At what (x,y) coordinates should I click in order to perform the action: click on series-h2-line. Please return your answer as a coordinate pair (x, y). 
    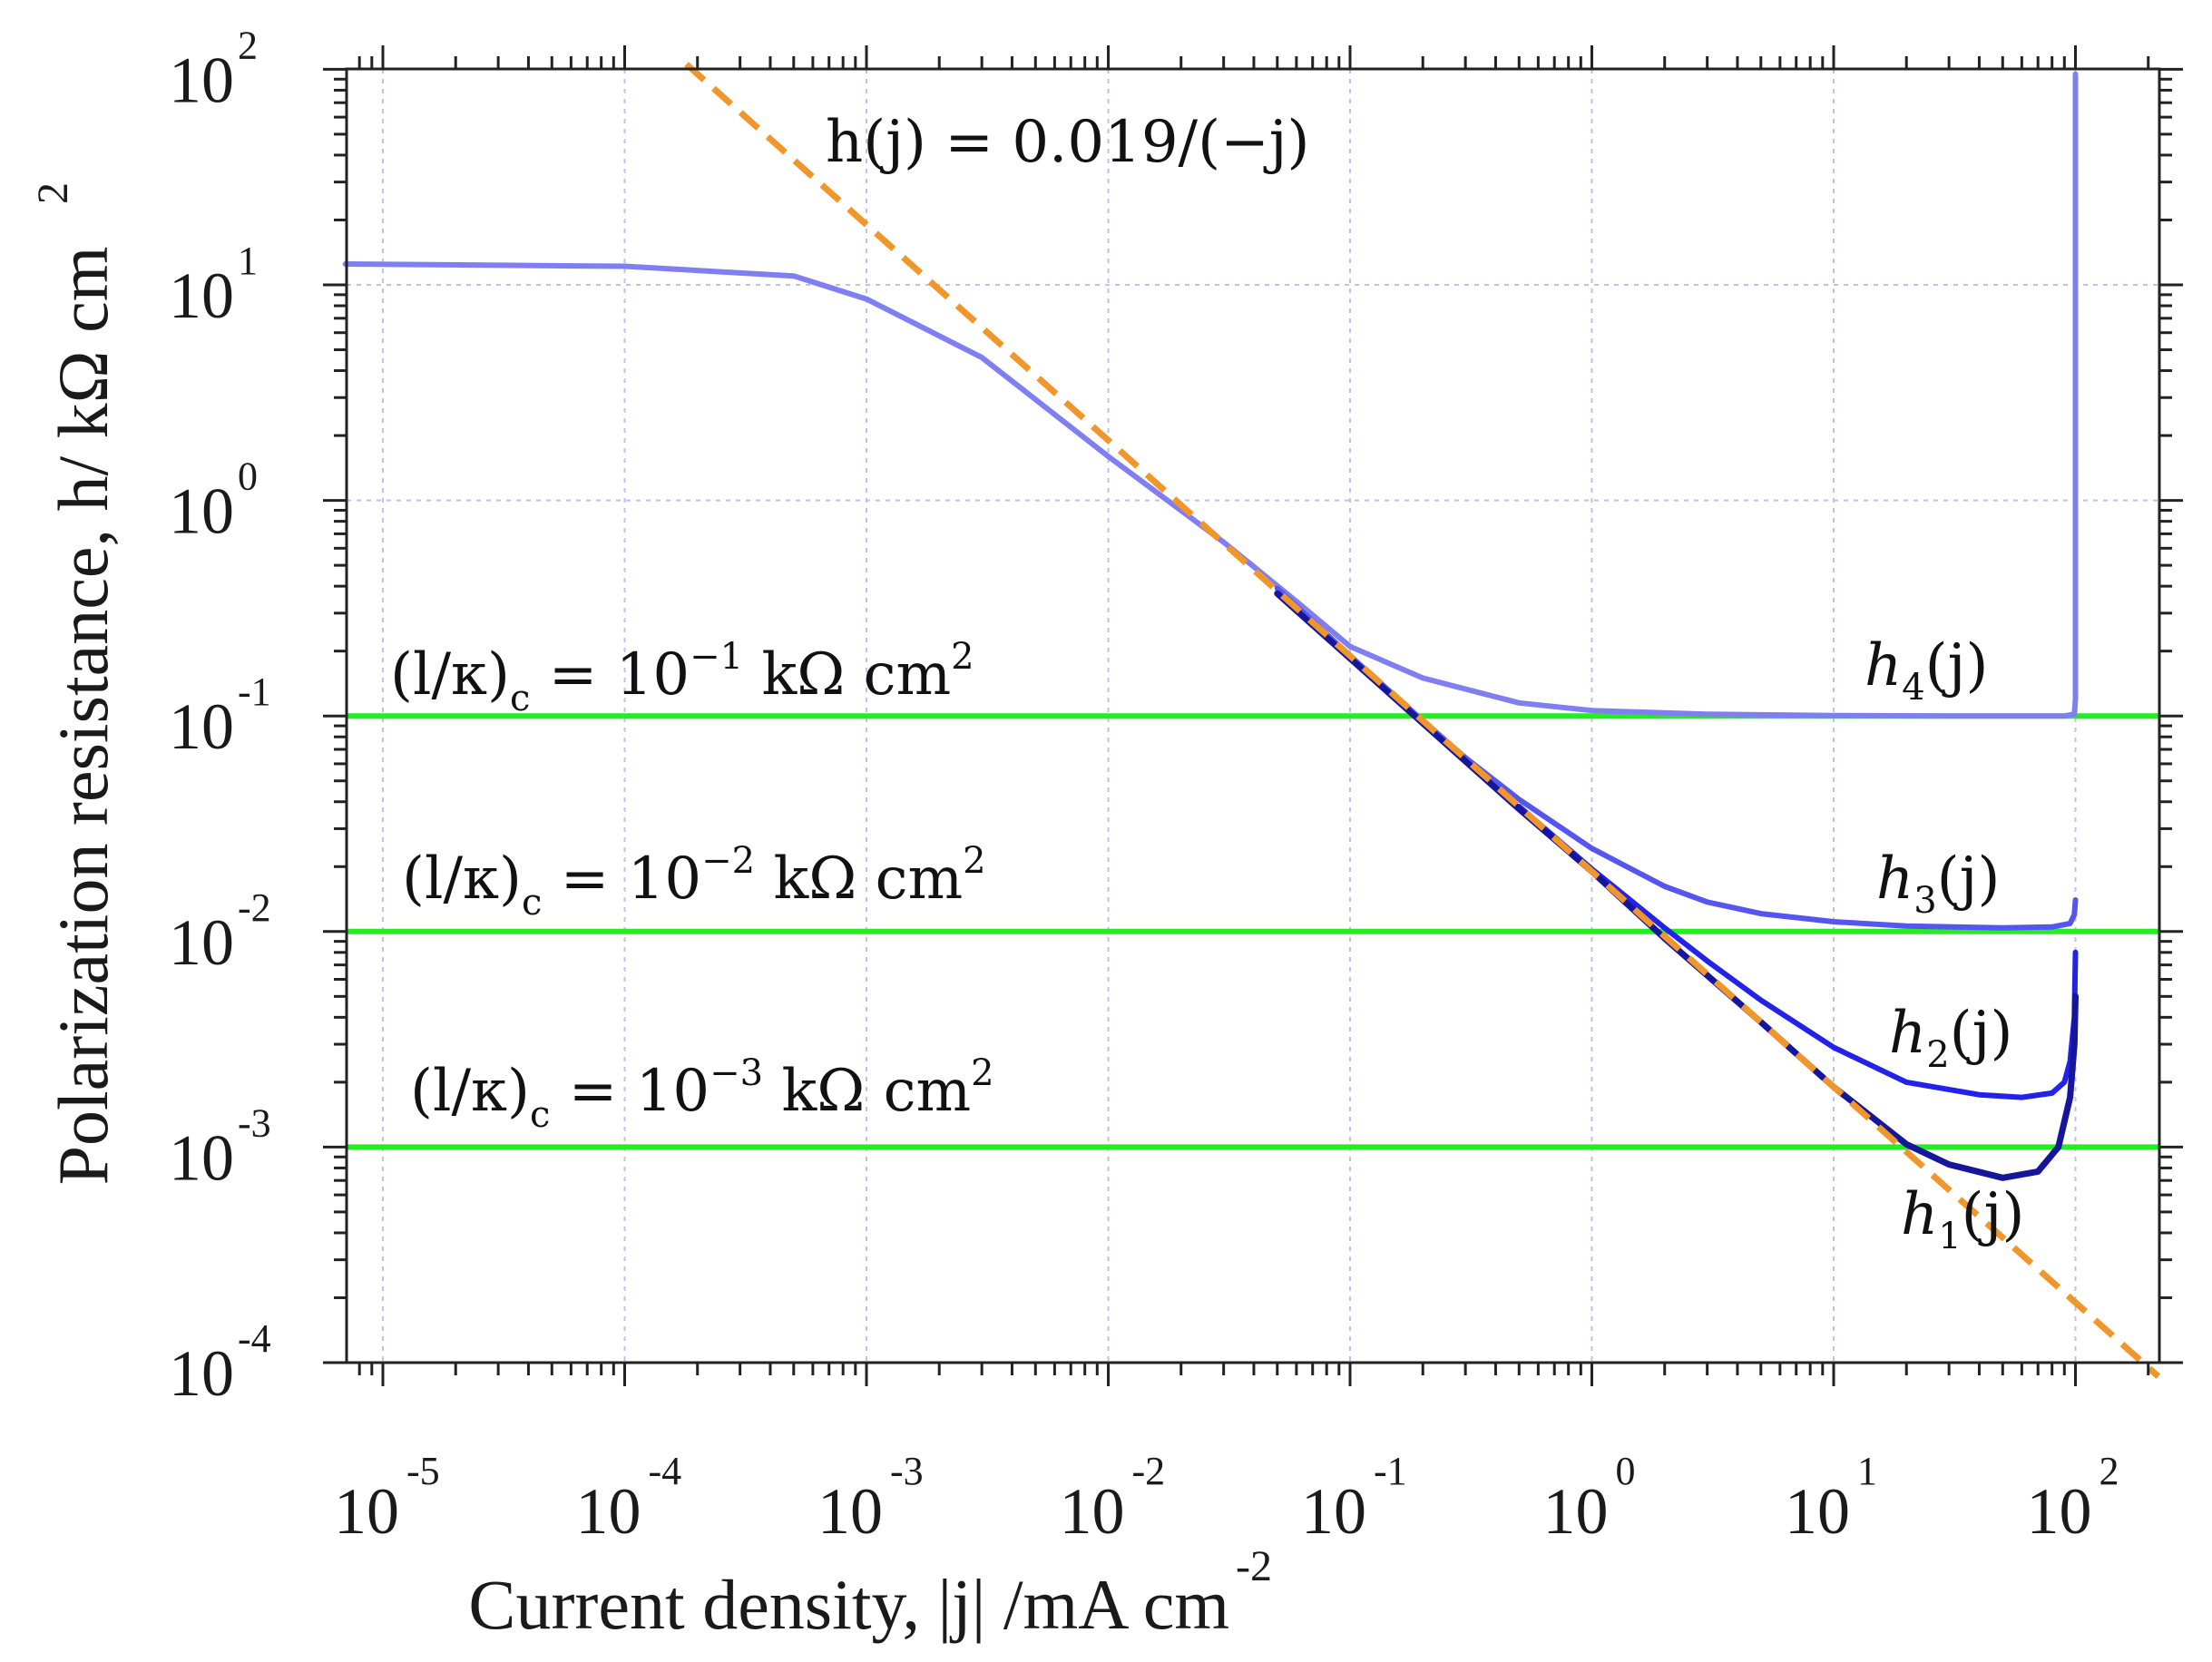
    Looking at the image, I should click on (1797, 952).